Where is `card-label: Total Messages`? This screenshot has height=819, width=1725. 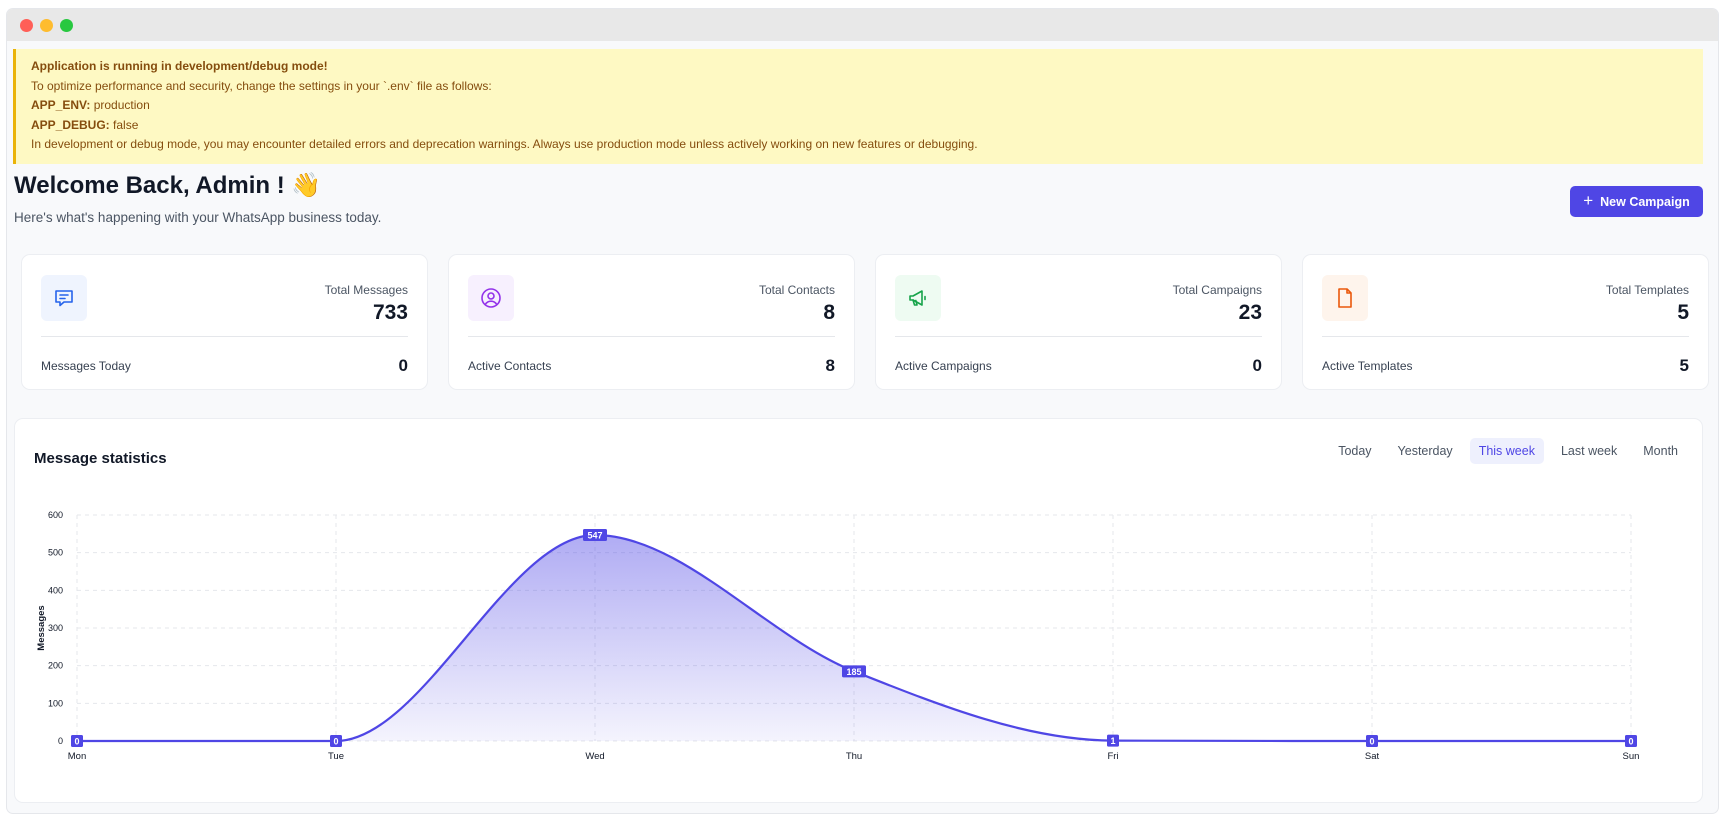
card-label: Total Messages is located at coordinates (366, 290).